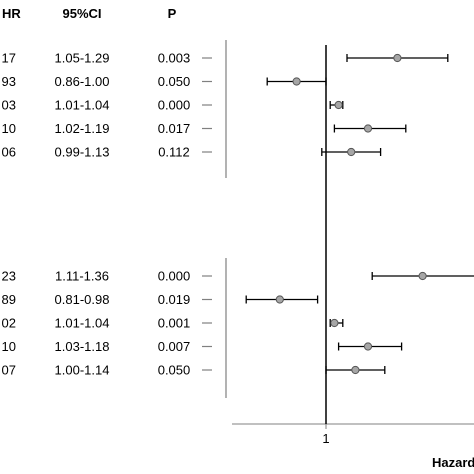 The width and height of the screenshot is (474, 474). What do you see at coordinates (174, 370) in the screenshot?
I see `g2-row-5-p-value: 0.050` at bounding box center [174, 370].